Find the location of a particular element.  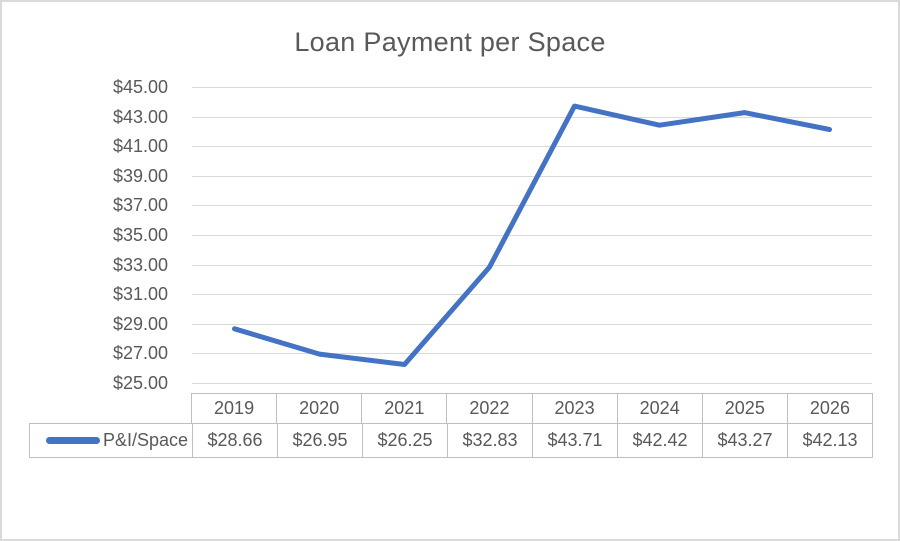

series-legend-label: P&I/Space is located at coordinates (145, 440).